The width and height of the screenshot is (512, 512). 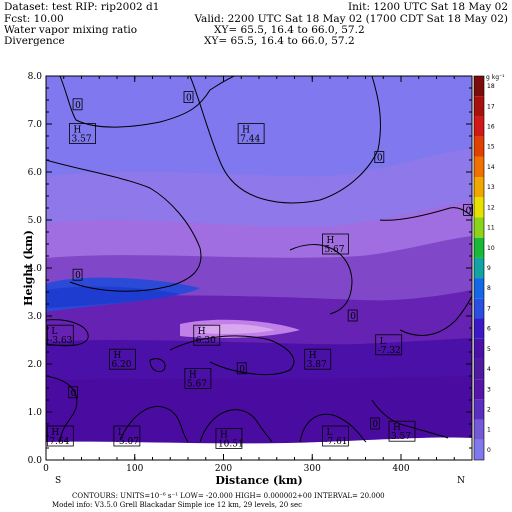 I want to click on colorbar-label-4: 4, so click(x=489, y=369).